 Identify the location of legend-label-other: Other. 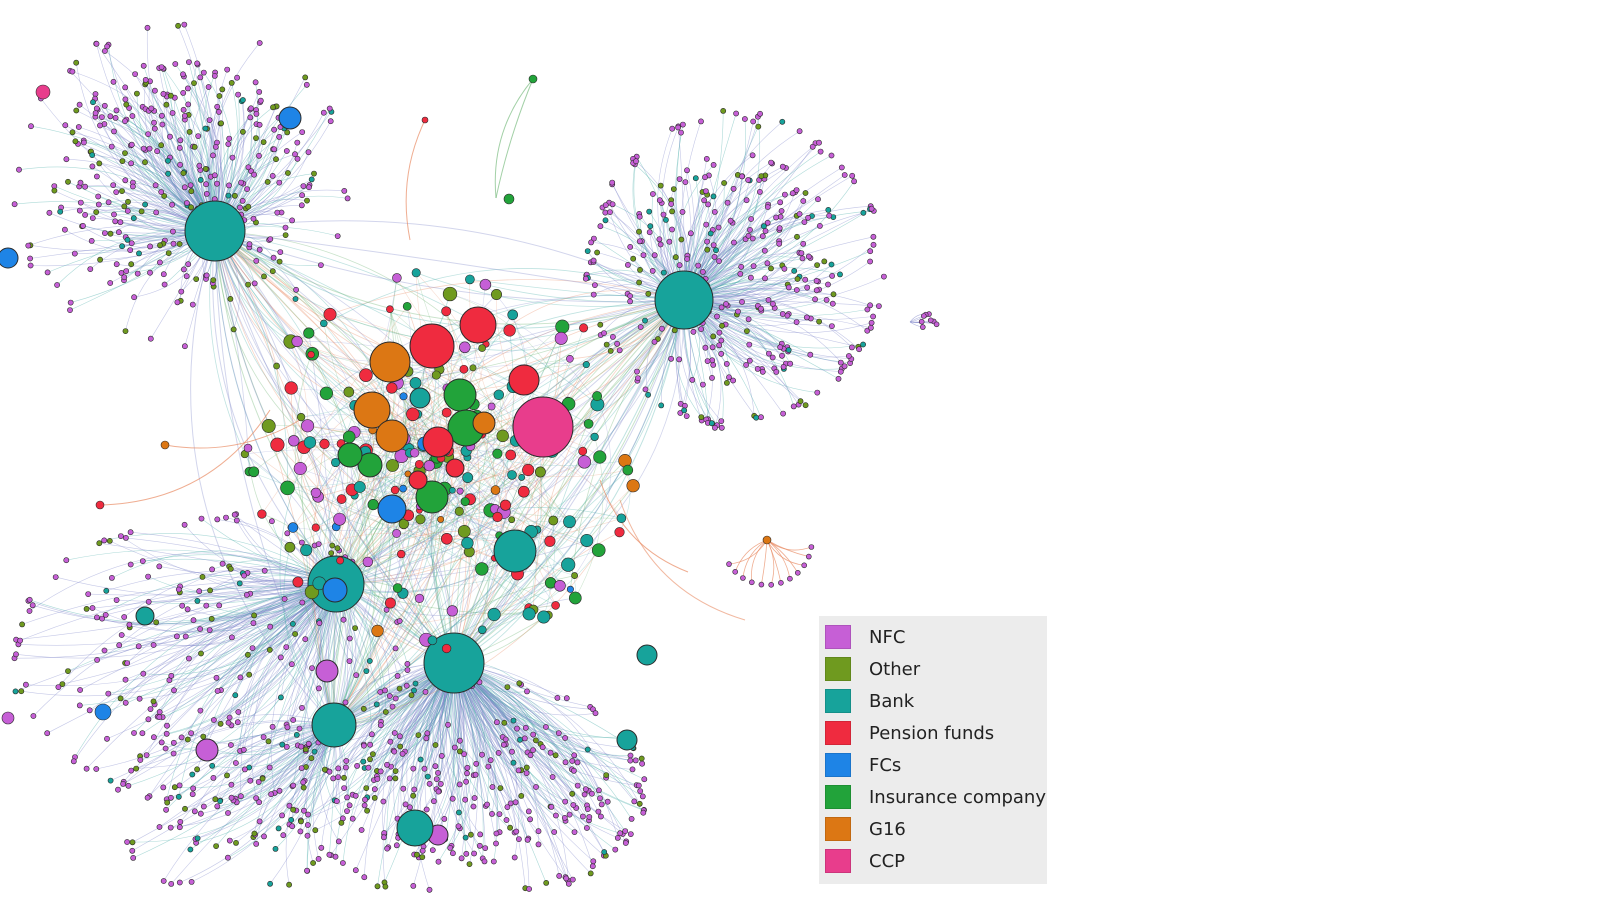
(895, 669).